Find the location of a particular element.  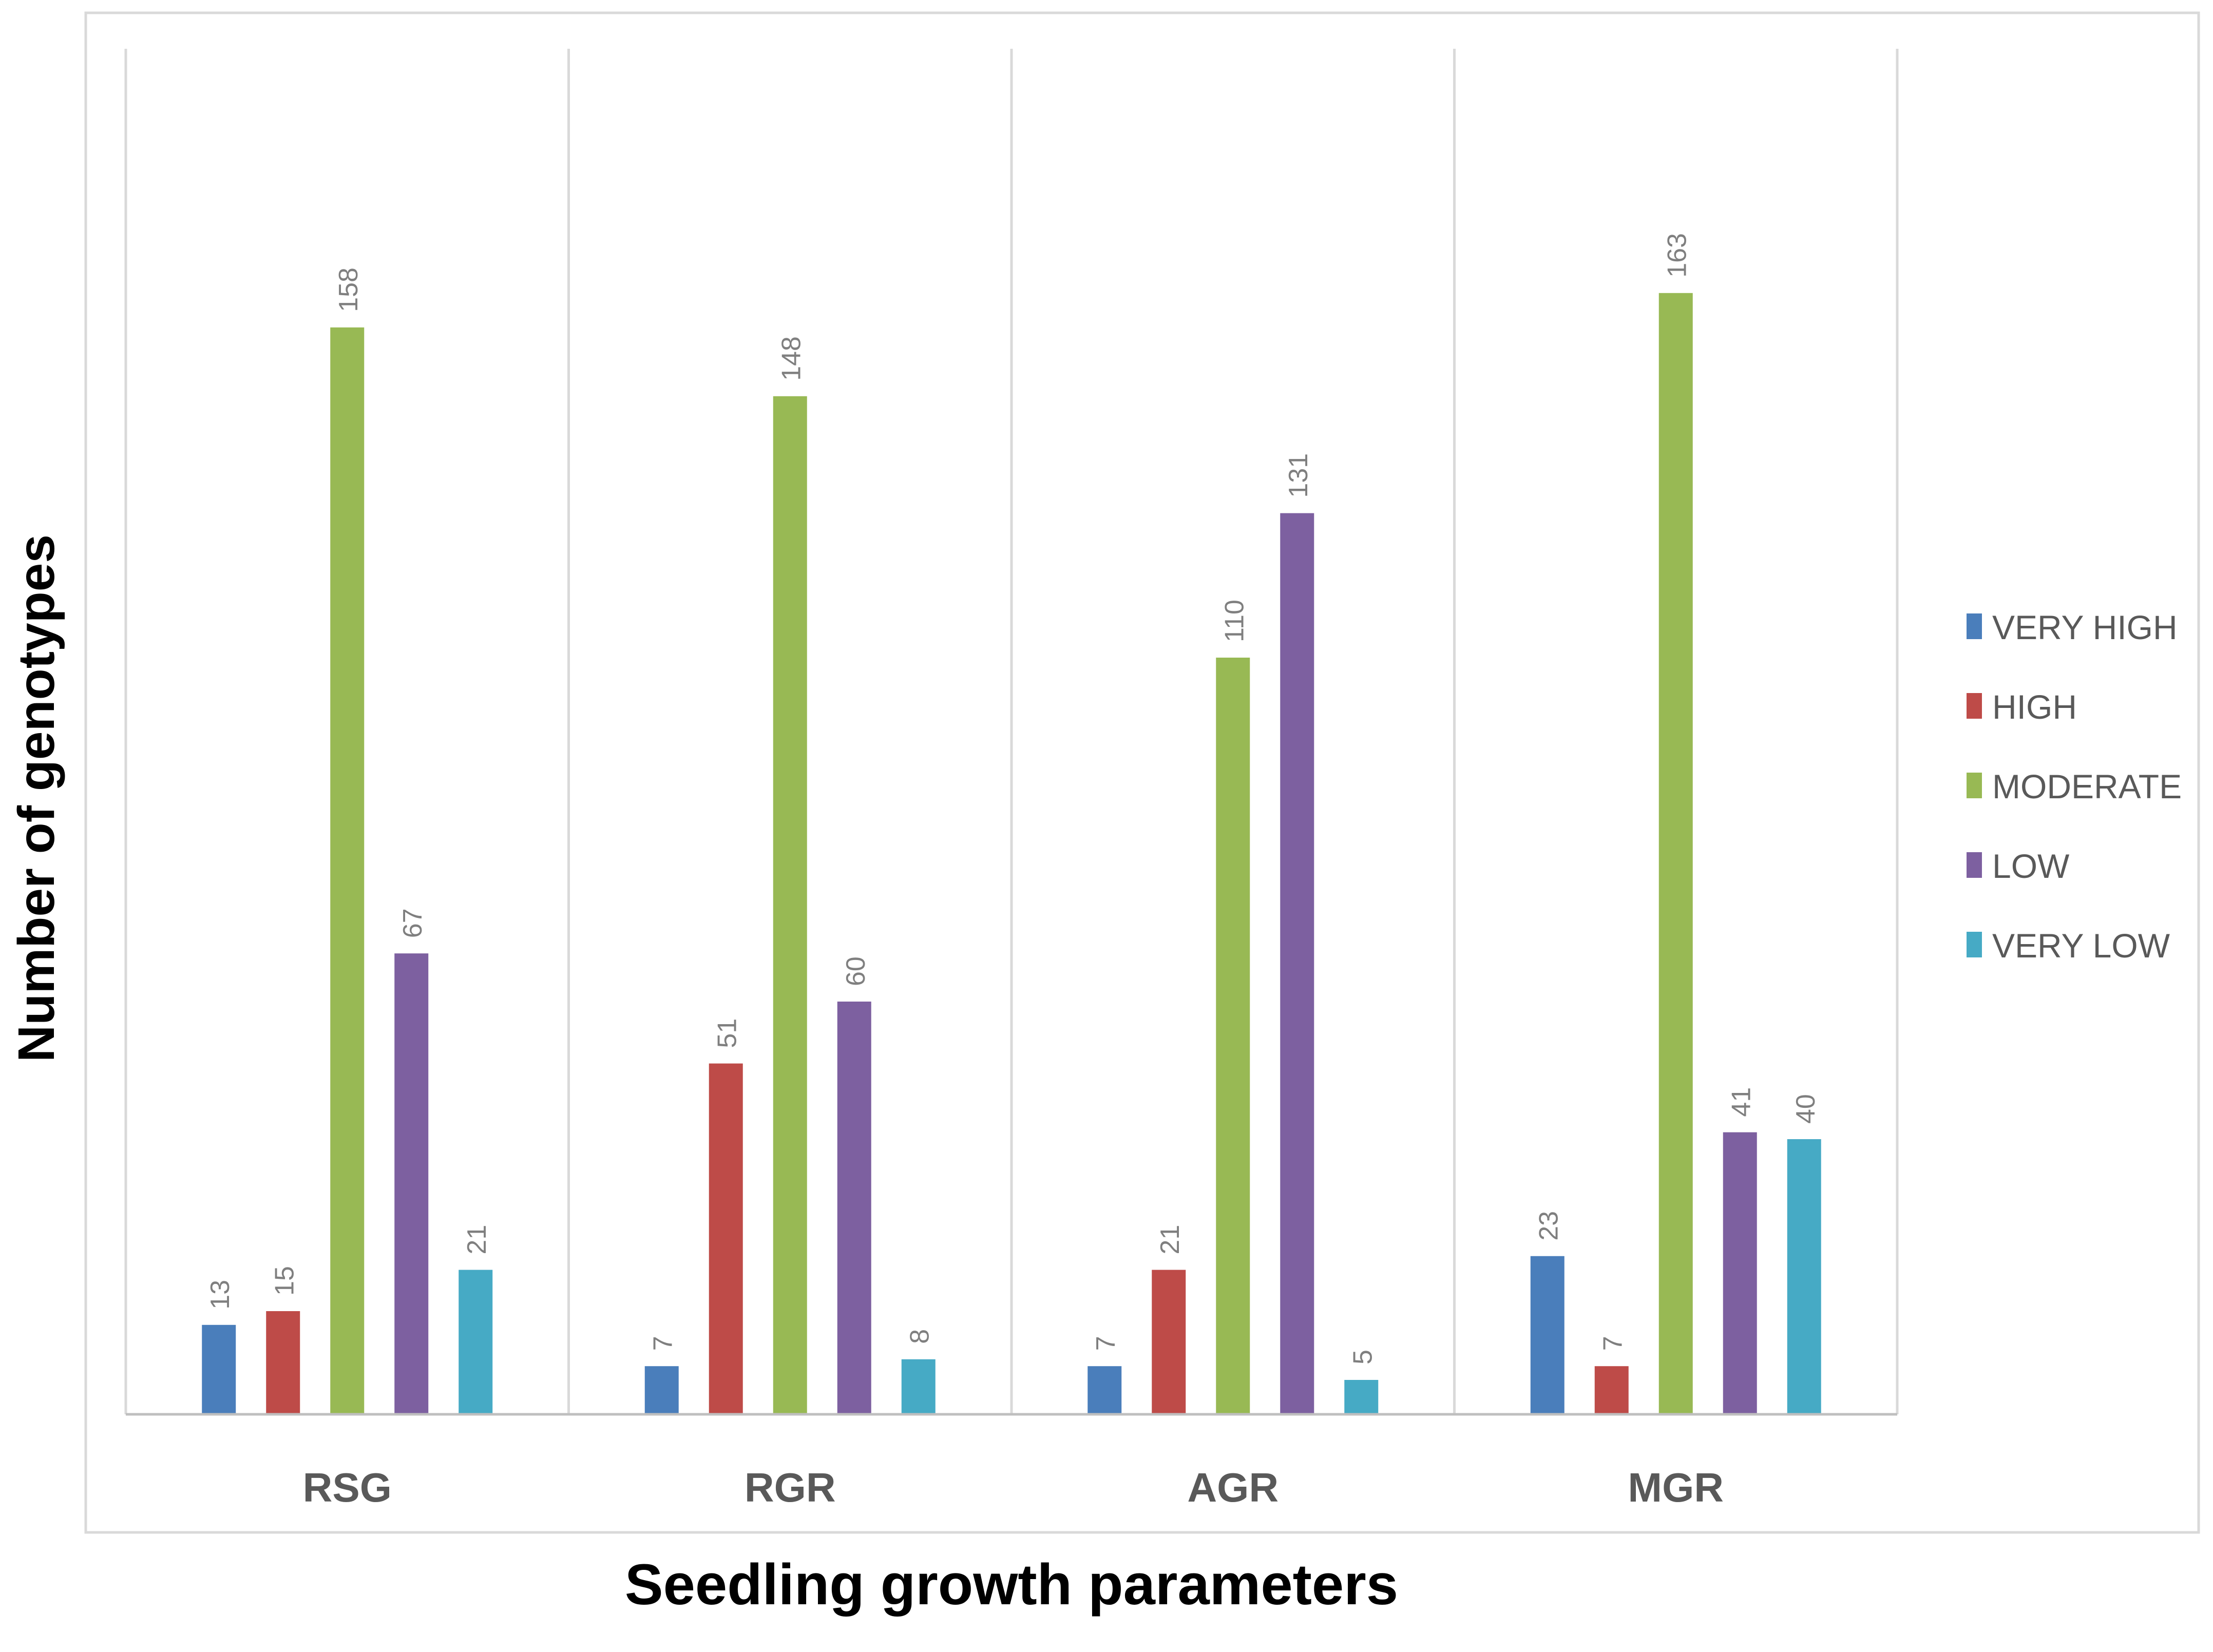

x-tick-label: RGR is located at coordinates (790, 1487).